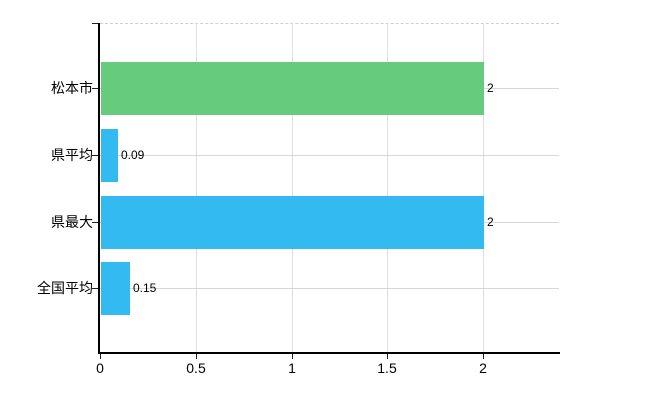  What do you see at coordinates (72, 222) in the screenshot?
I see `category-label: 県最大` at bounding box center [72, 222].